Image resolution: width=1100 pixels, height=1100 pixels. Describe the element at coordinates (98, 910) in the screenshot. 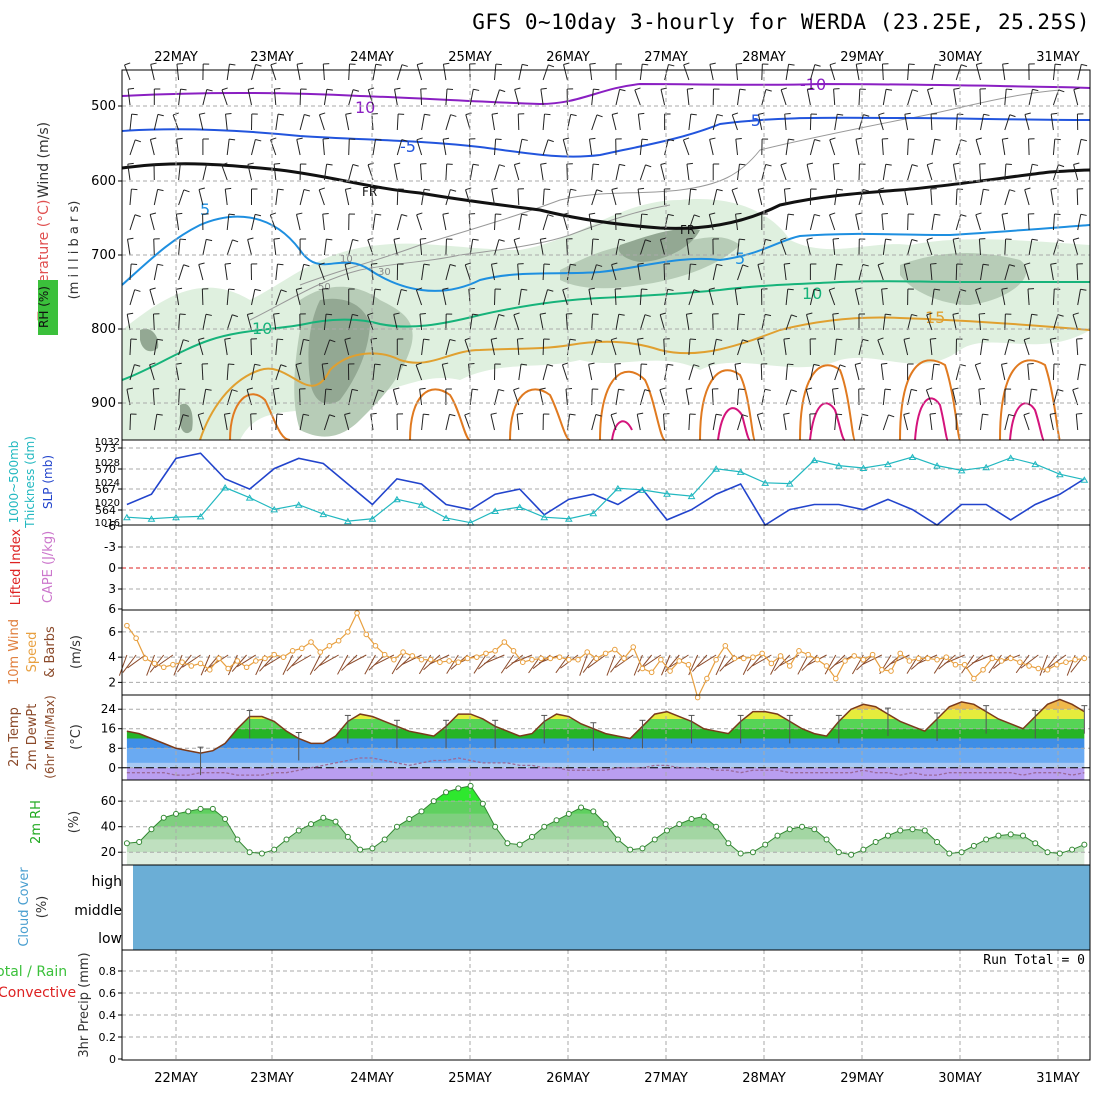

I see `cloud-ticks: high middle low` at that location.